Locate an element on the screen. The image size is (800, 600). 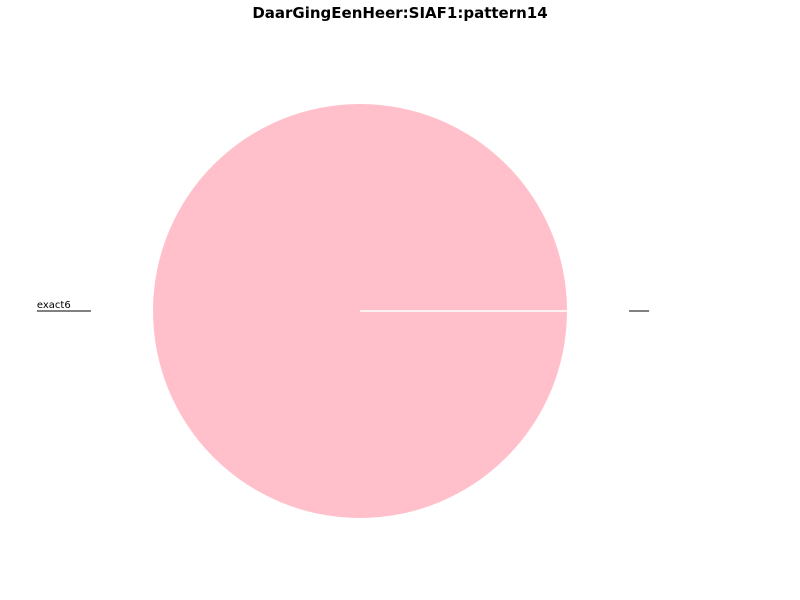
chart-title: DaarGingEenHeer:SIAF1:pattern14 is located at coordinates (399, 13).